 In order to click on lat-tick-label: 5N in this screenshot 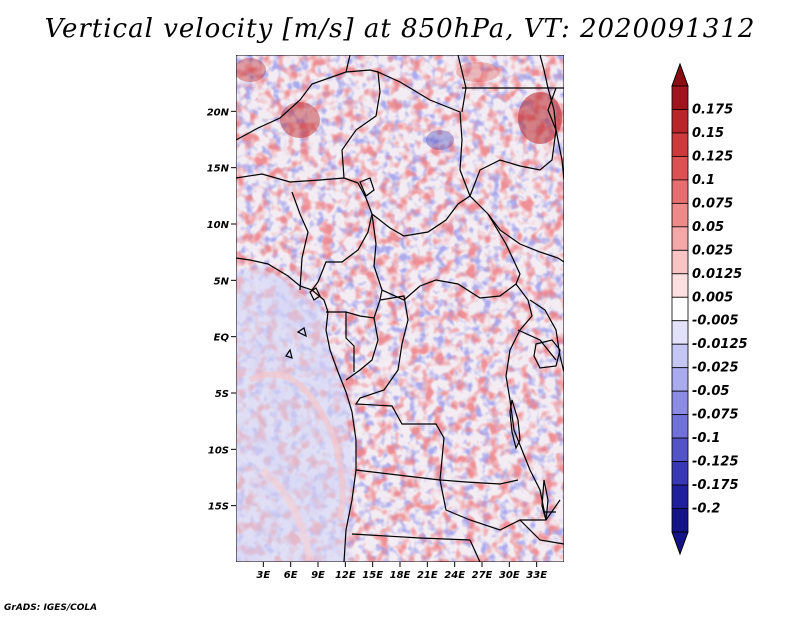, I will do `click(222, 281)`.